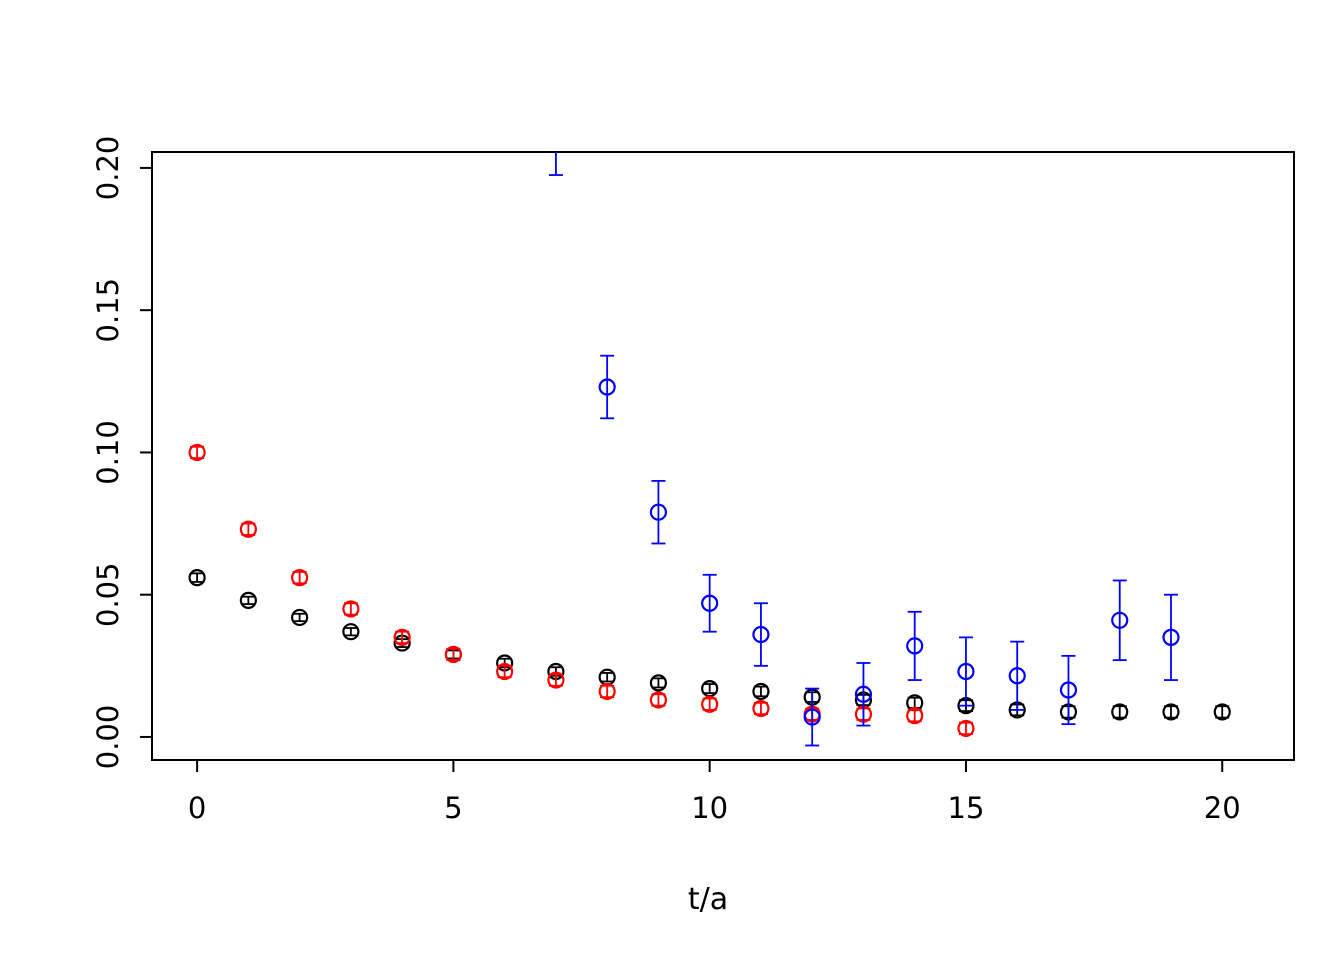 Image resolution: width=1344 pixels, height=960 pixels. What do you see at coordinates (709, 645) in the screenshot?
I see `series-black-effective-mass` at bounding box center [709, 645].